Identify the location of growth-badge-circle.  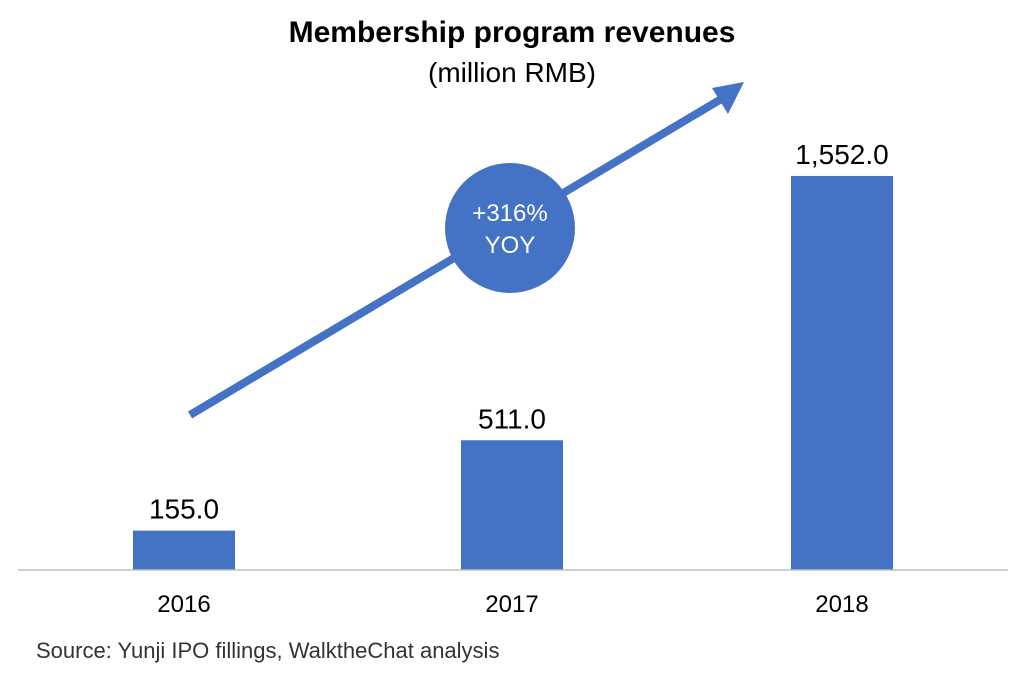
(510, 228).